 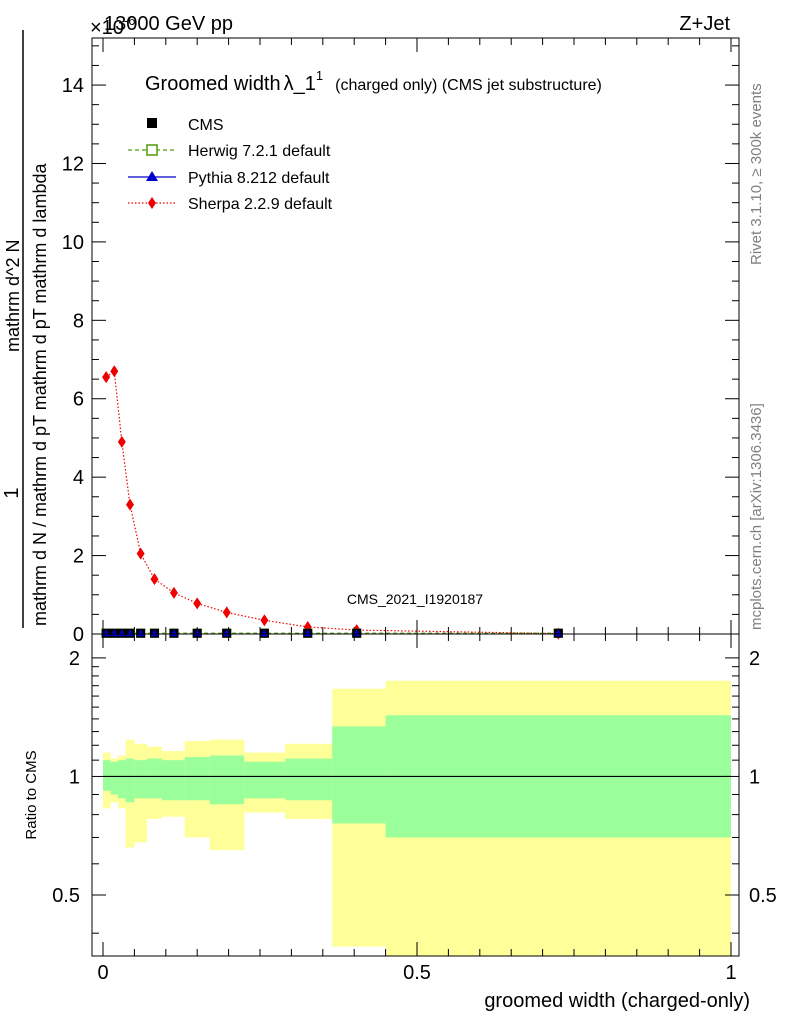 I want to click on legend-label-cms: CMS, so click(x=206, y=125).